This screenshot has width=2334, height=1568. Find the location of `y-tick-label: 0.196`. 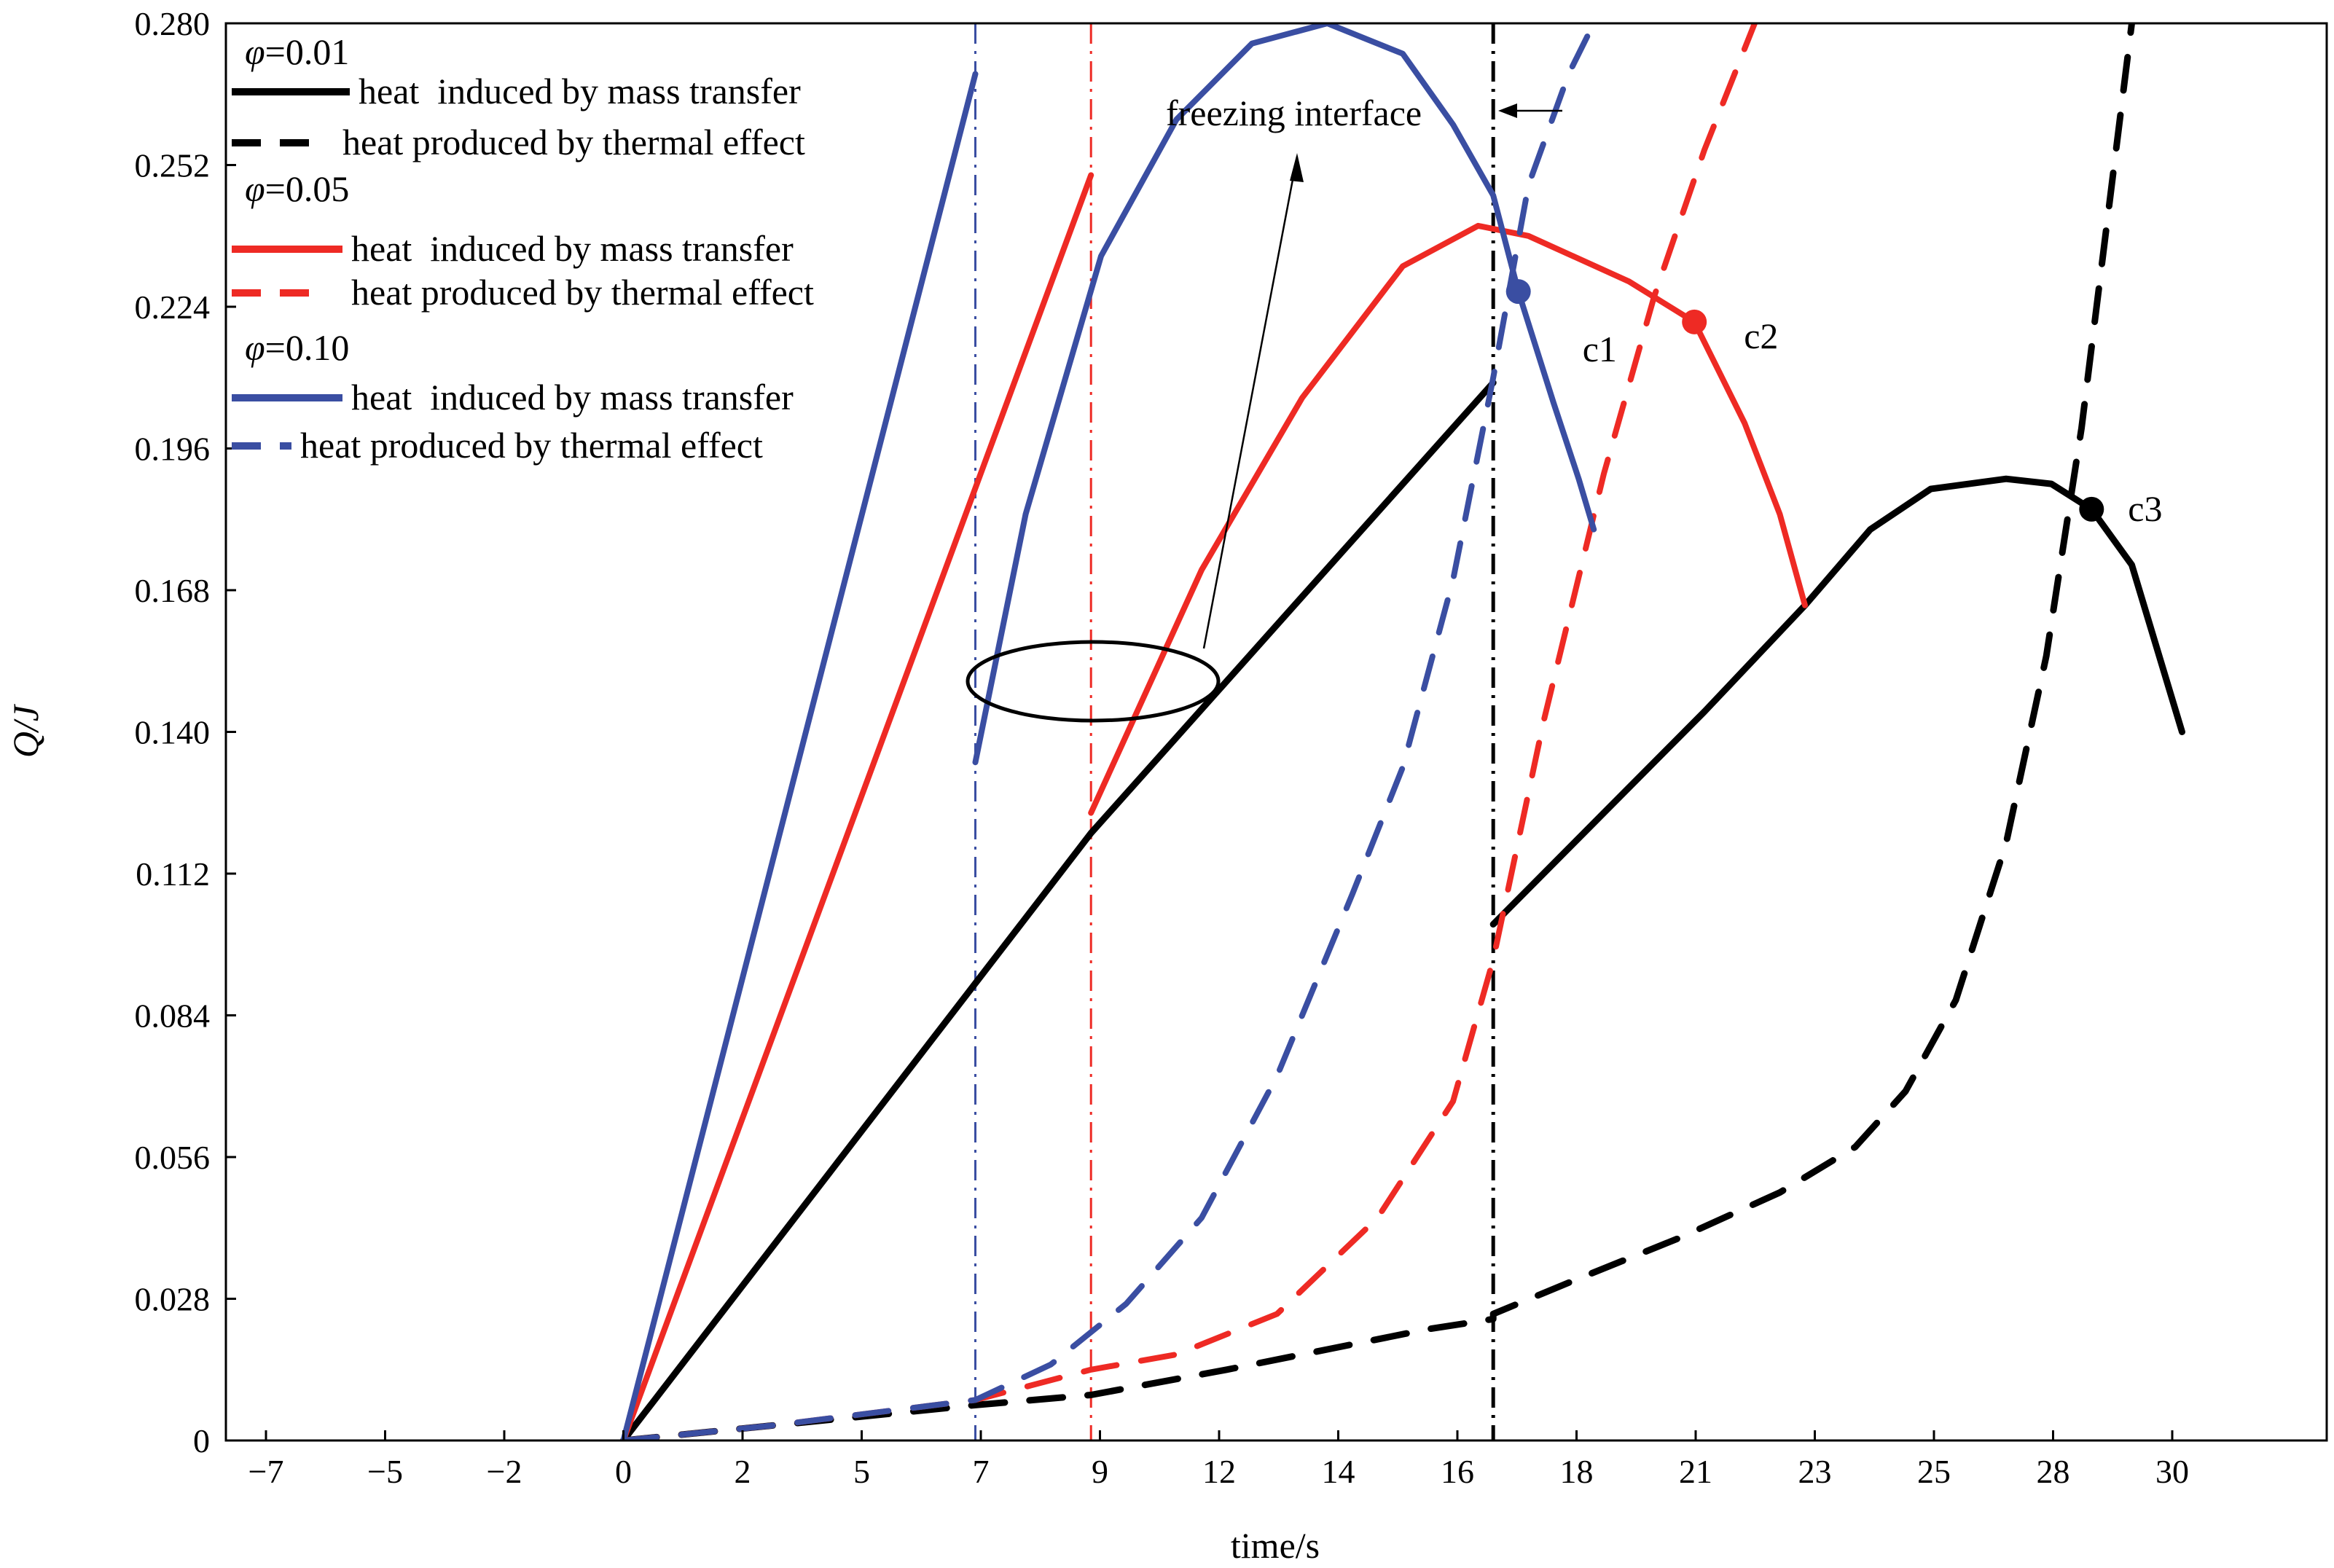

y-tick-label: 0.196 is located at coordinates (173, 449).